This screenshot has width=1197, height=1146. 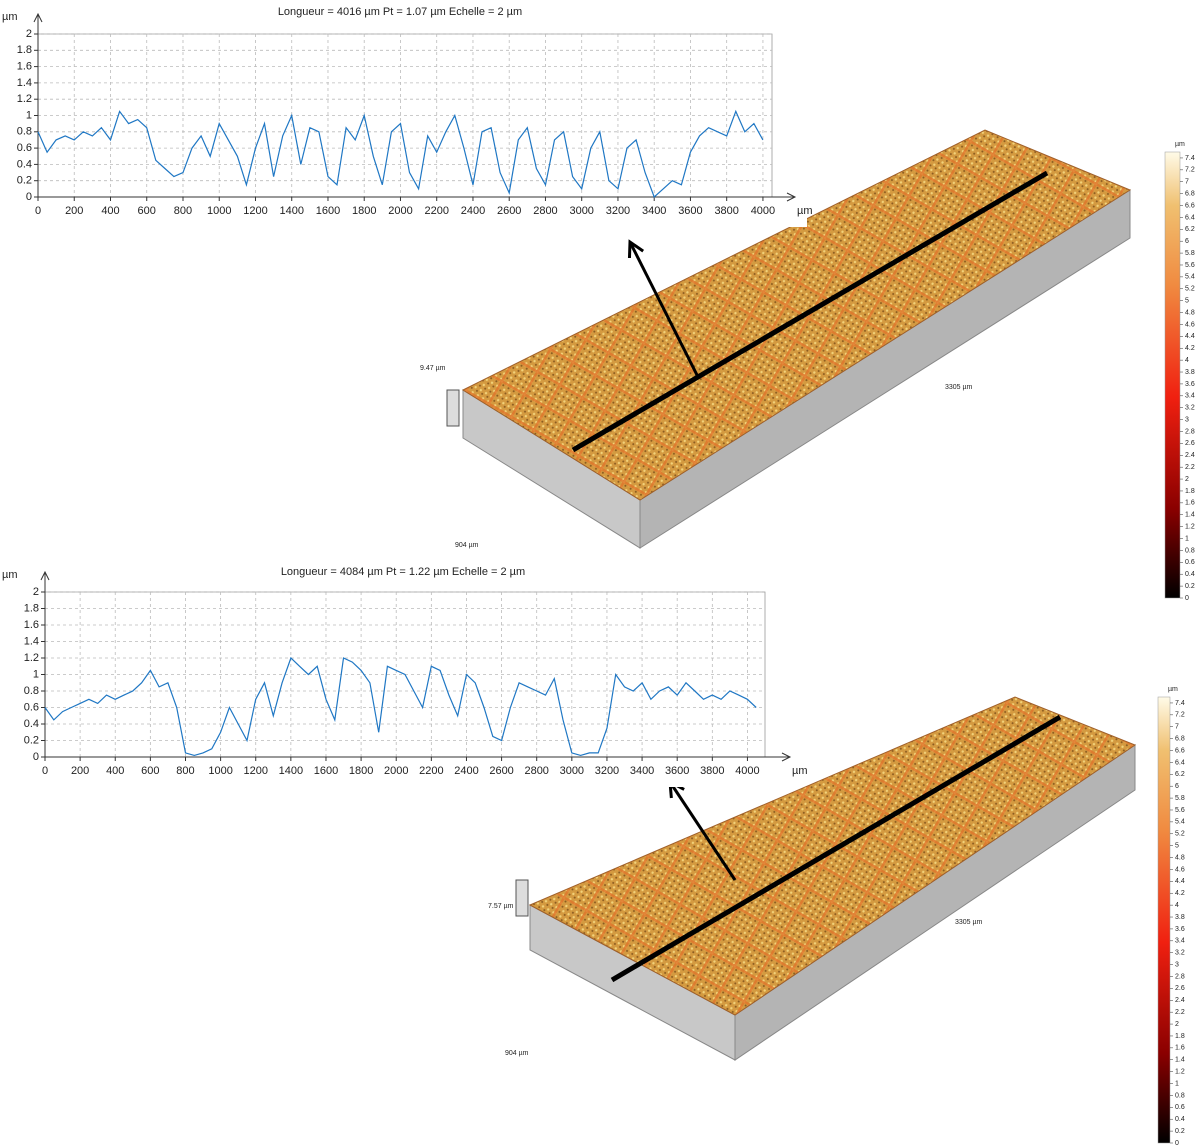 I want to click on x-tick-label: 3800, so click(x=712, y=771).